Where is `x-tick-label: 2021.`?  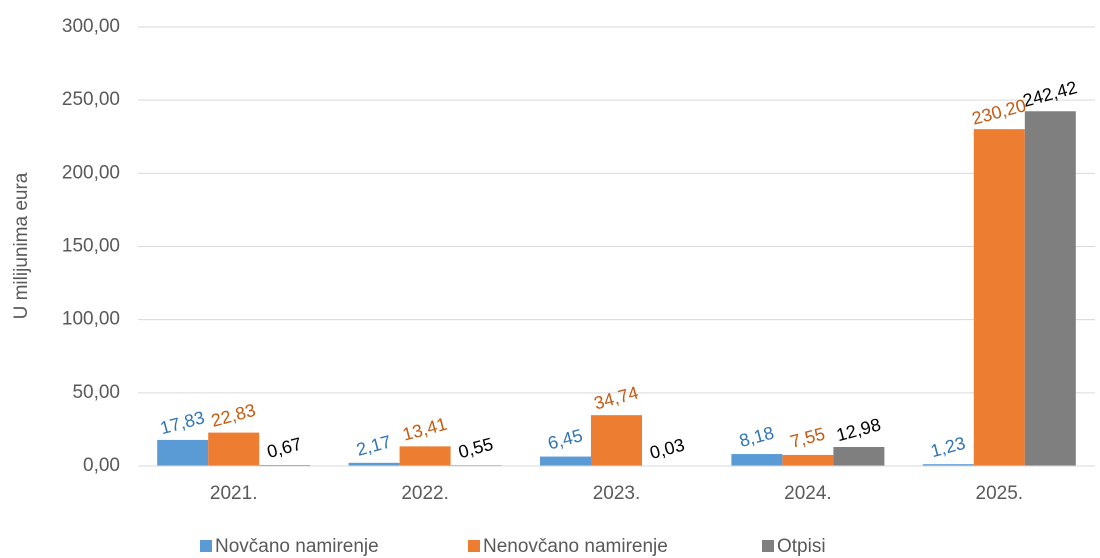 x-tick-label: 2021. is located at coordinates (234, 493).